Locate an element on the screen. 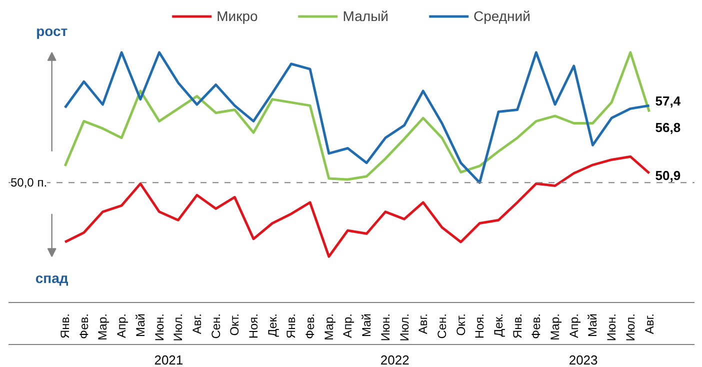 This screenshot has height=367, width=702. text: рост is located at coordinates (52, 31).